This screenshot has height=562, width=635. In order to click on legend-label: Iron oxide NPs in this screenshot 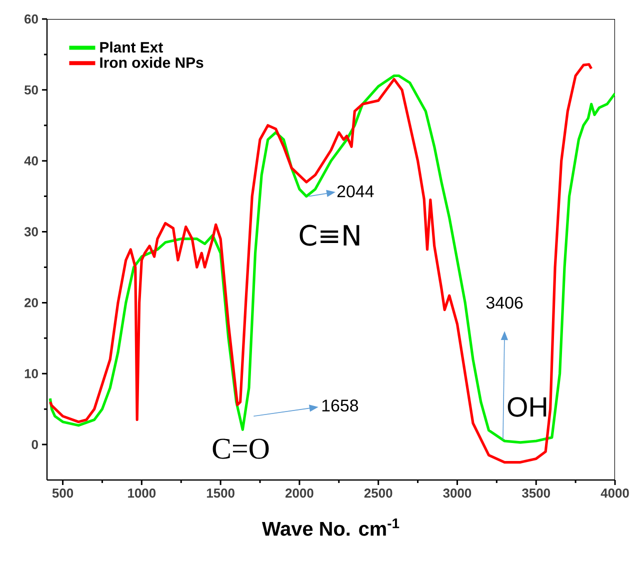, I will do `click(152, 62)`.